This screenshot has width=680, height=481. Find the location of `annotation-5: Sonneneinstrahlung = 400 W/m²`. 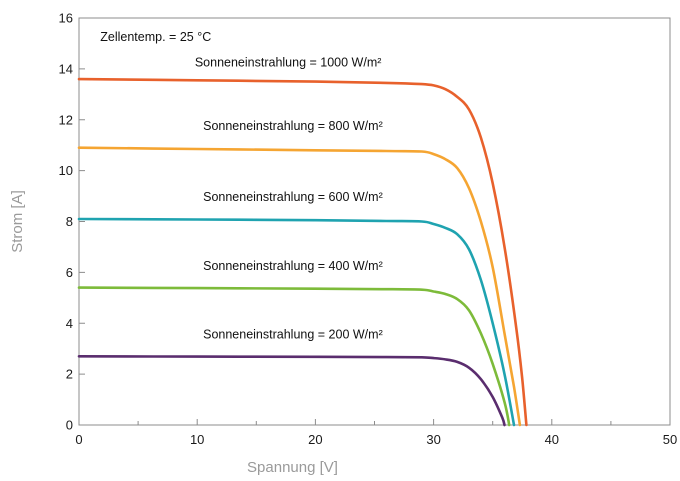

annotation-5: Sonneneinstrahlung = 400 W/m² is located at coordinates (293, 266).